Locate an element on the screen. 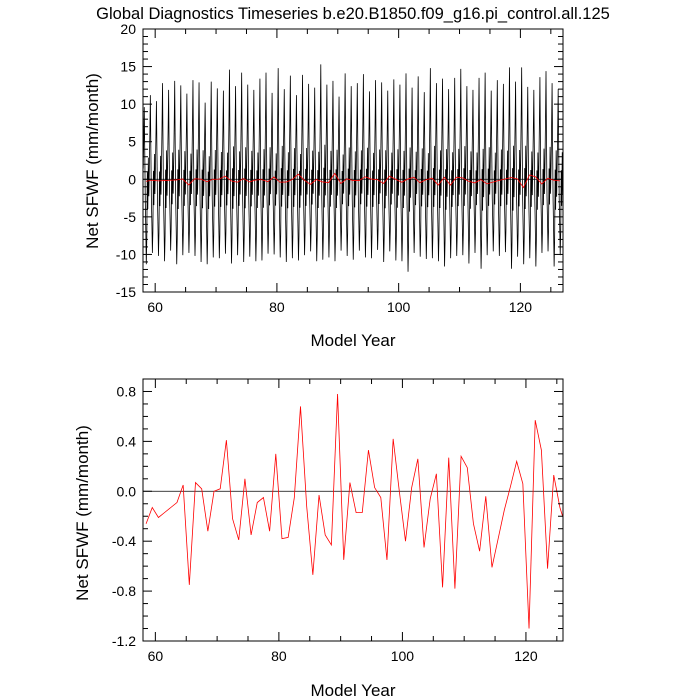 The width and height of the screenshot is (700, 700). top-x-tick-label: 100 is located at coordinates (399, 307).